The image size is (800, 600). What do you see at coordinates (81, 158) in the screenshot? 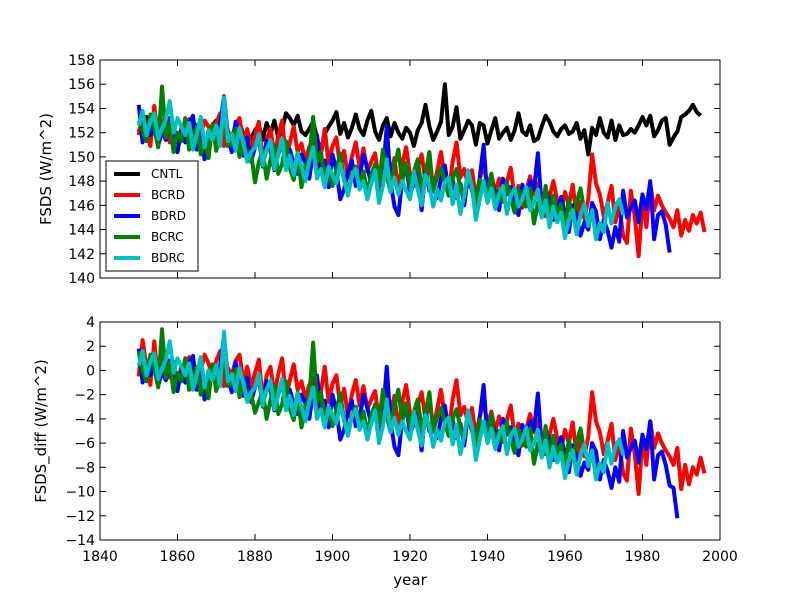
I see `top-y-tick-label: 150` at bounding box center [81, 158].